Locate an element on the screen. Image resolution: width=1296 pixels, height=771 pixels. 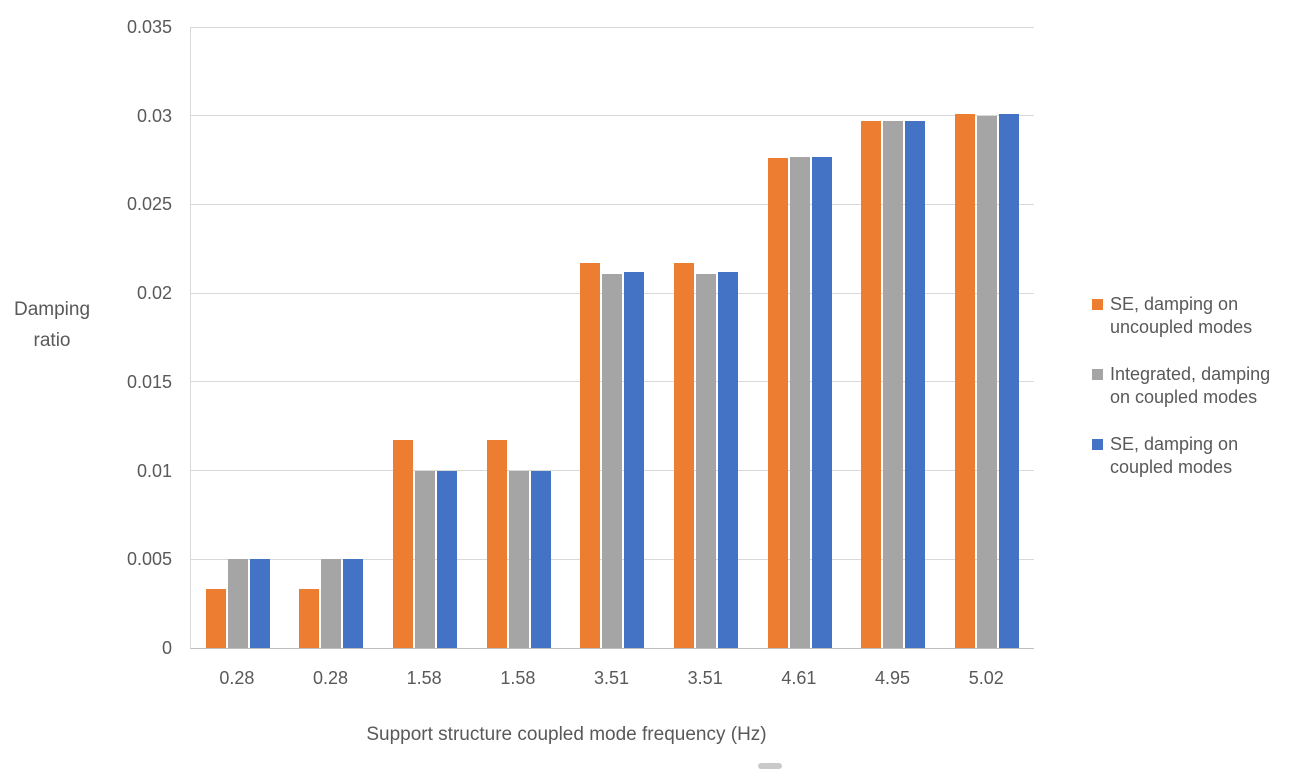
legend-label: Integrated, damping on coupled modes is located at coordinates (1190, 385).